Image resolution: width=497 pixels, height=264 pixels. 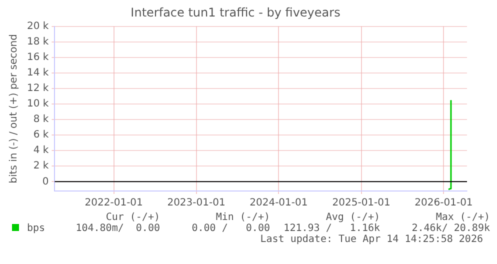 What do you see at coordinates (41, 166) in the screenshot?
I see `y-tick-label: 2 k` at bounding box center [41, 166].